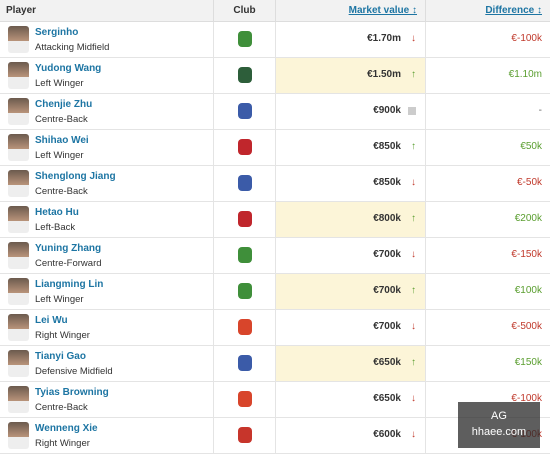 Image resolution: width=550 pixels, height=456 pixels. I want to click on difference-cell: €100k, so click(487, 291).